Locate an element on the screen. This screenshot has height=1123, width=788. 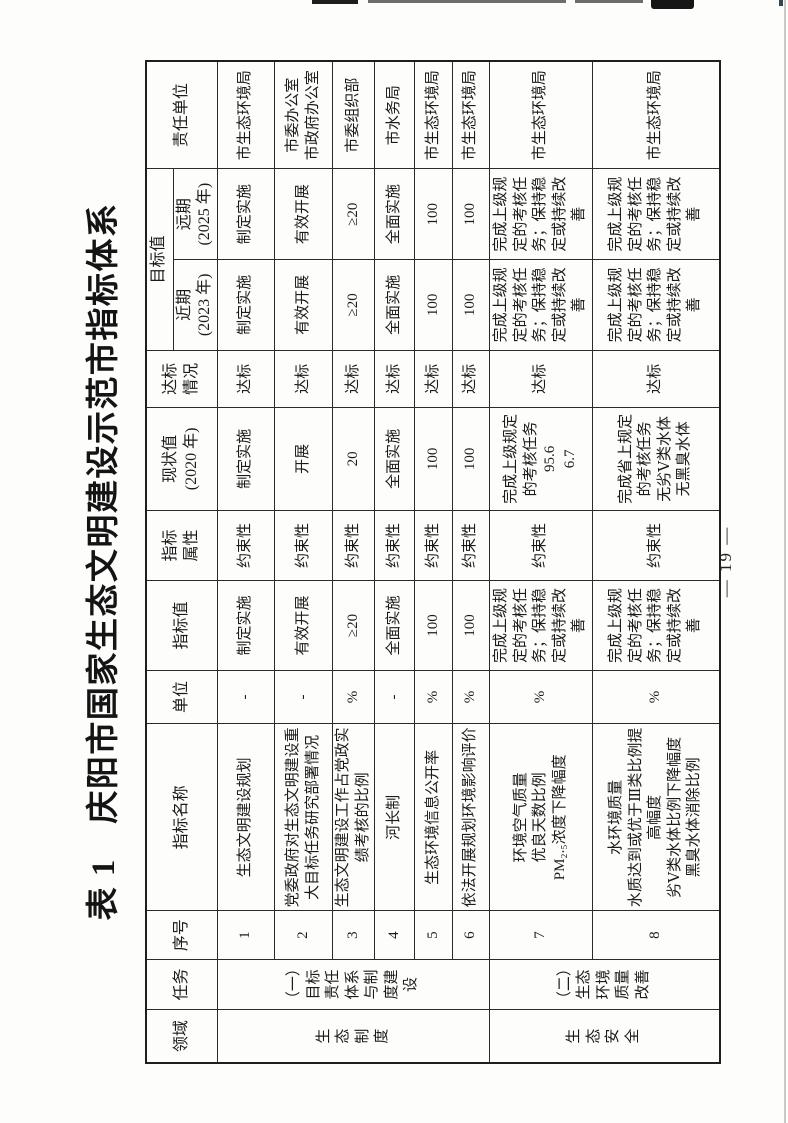
header-long-term: 远期 (2025 年) is located at coordinates (195, 214).